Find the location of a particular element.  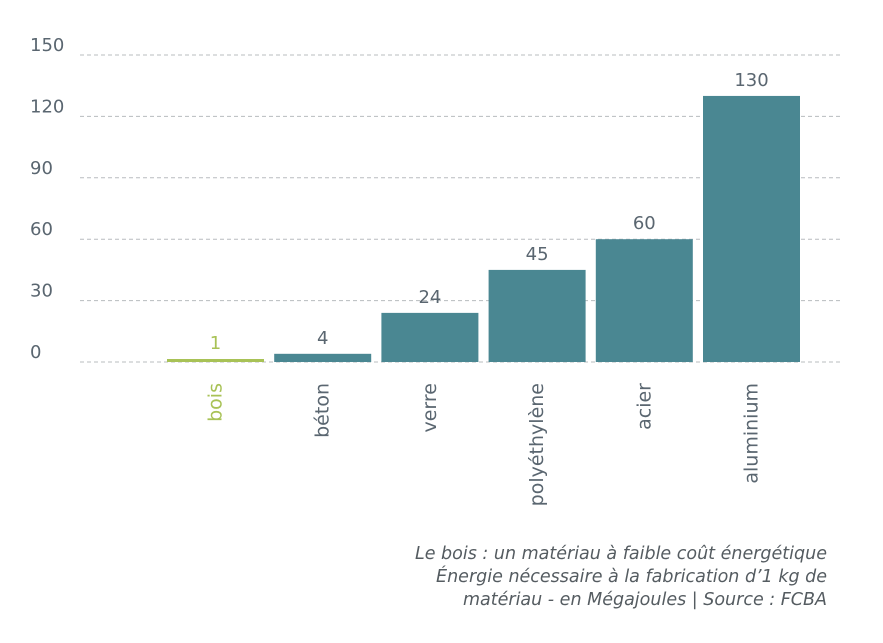

data-label: 45 is located at coordinates (537, 254).